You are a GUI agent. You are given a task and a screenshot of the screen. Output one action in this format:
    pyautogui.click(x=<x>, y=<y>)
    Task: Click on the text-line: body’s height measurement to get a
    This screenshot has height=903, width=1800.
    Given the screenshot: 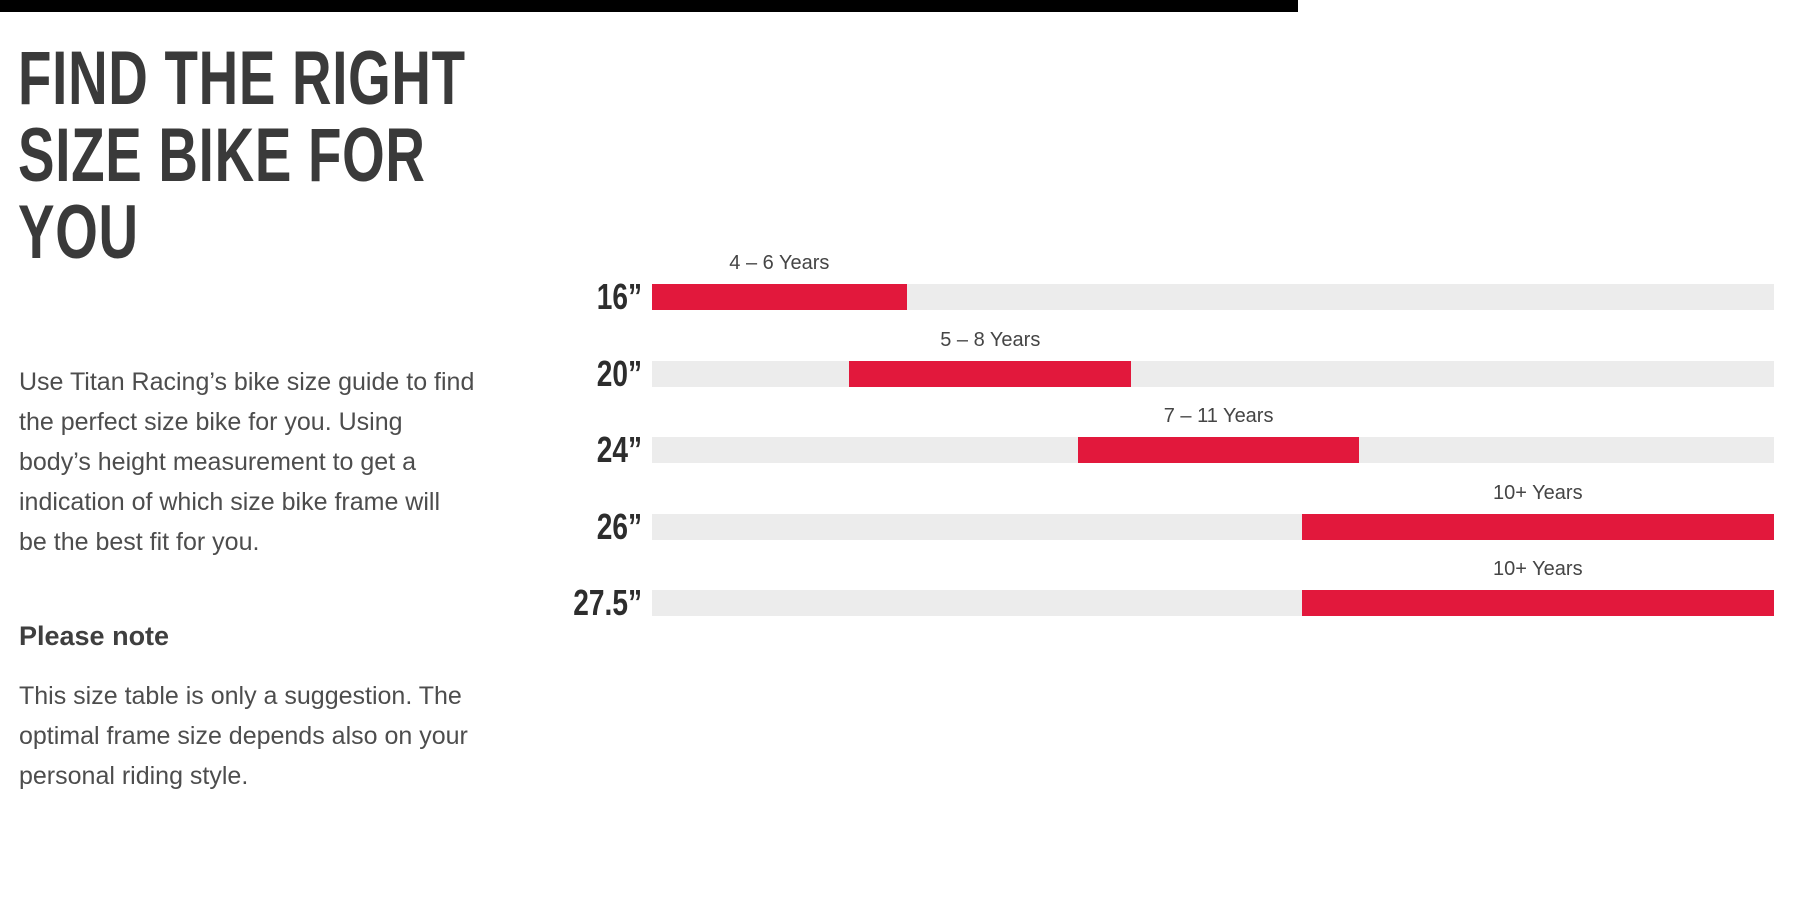 What is the action you would take?
    pyautogui.click(x=218, y=462)
    